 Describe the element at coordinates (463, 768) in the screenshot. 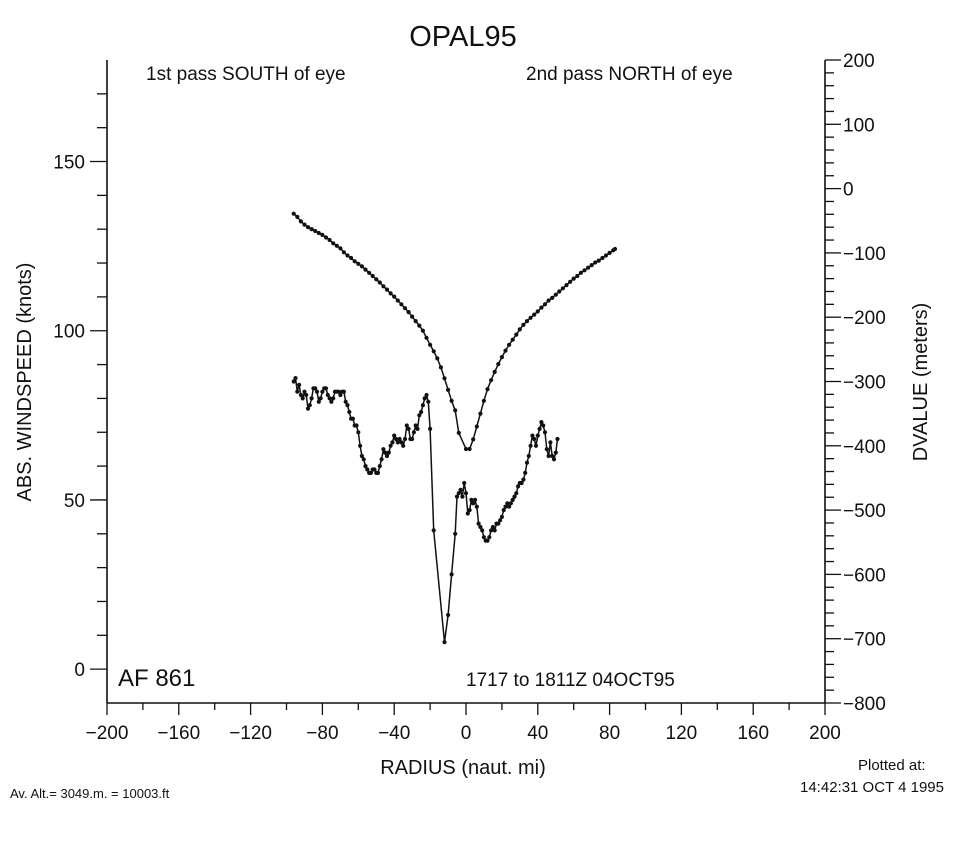

I see `x-axis-label: RADIUS (naut. mi)` at that location.